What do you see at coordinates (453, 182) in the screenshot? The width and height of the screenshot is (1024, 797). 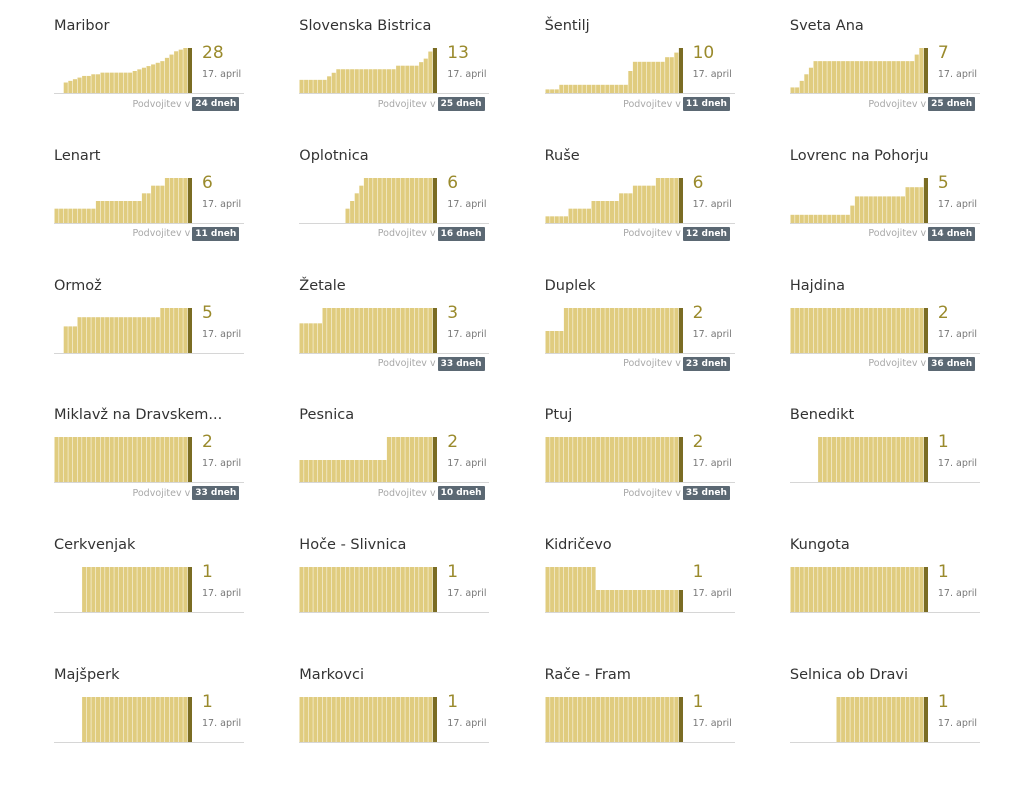 I see `case-count: 6` at bounding box center [453, 182].